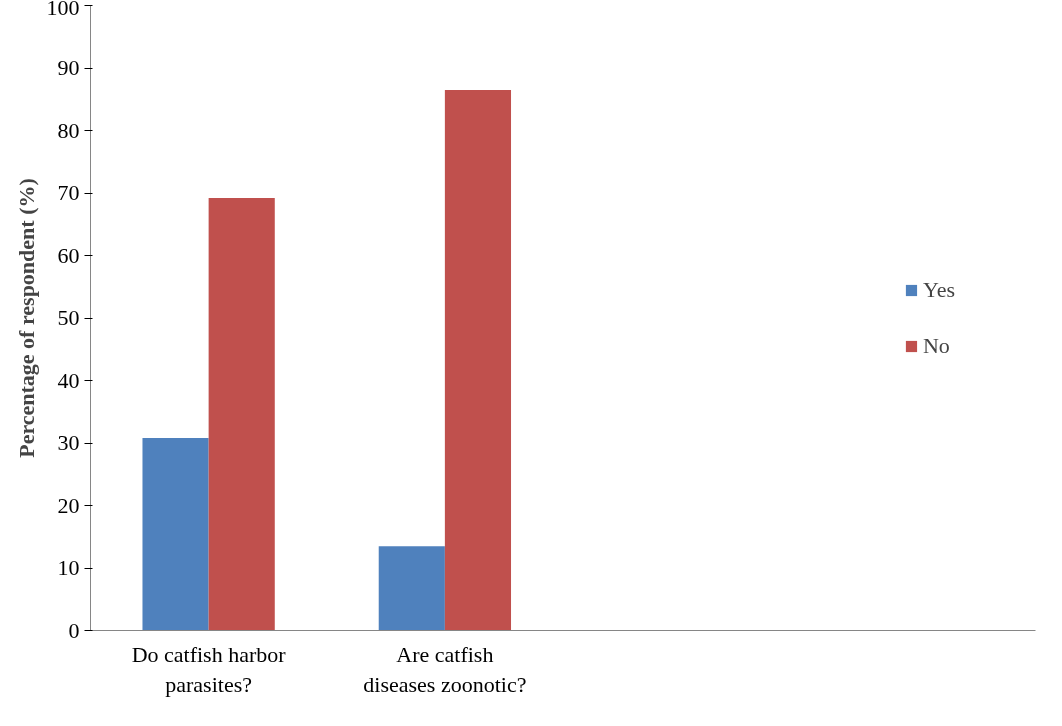 The image size is (1062, 726). Describe the element at coordinates (68, 380) in the screenshot. I see `y-tick-label: 40` at that location.